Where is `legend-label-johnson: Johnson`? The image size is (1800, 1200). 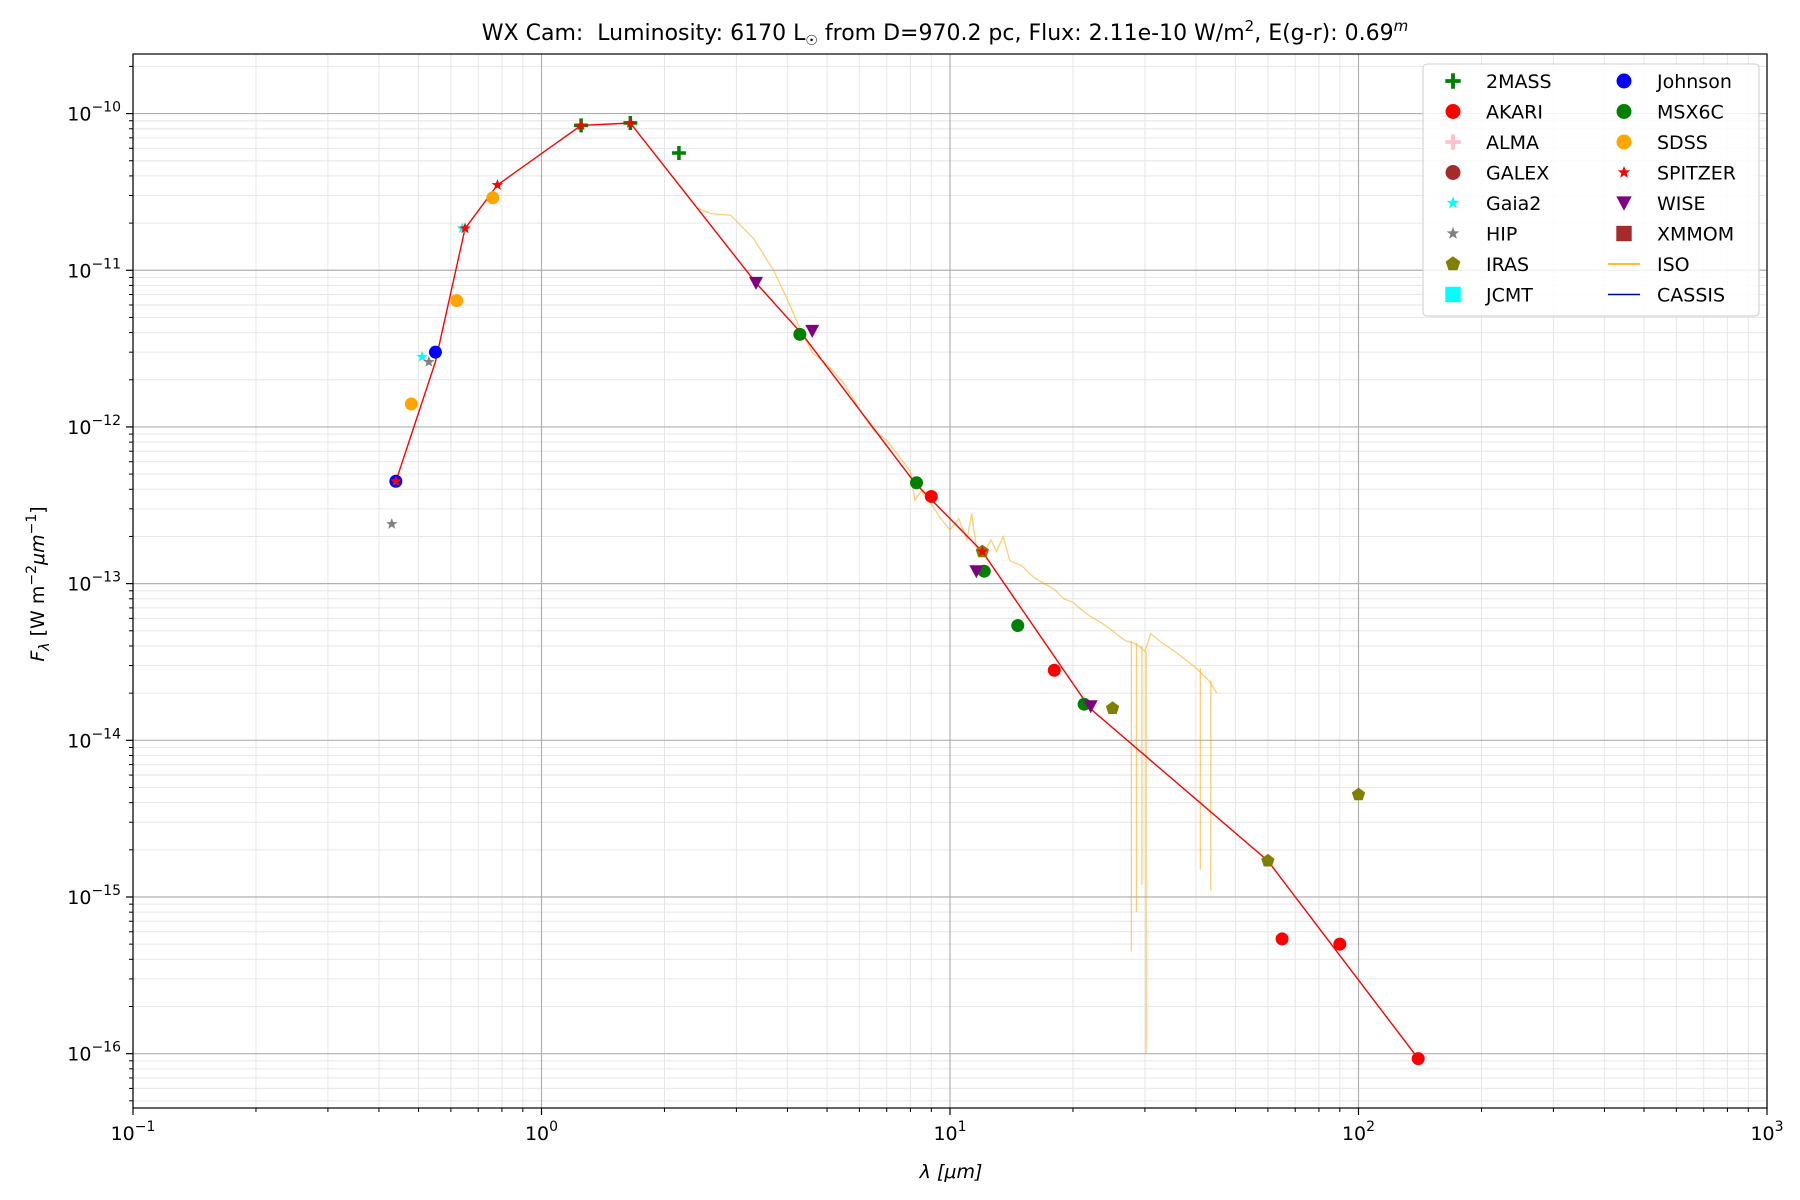
legend-label-johnson: Johnson is located at coordinates (1694, 82).